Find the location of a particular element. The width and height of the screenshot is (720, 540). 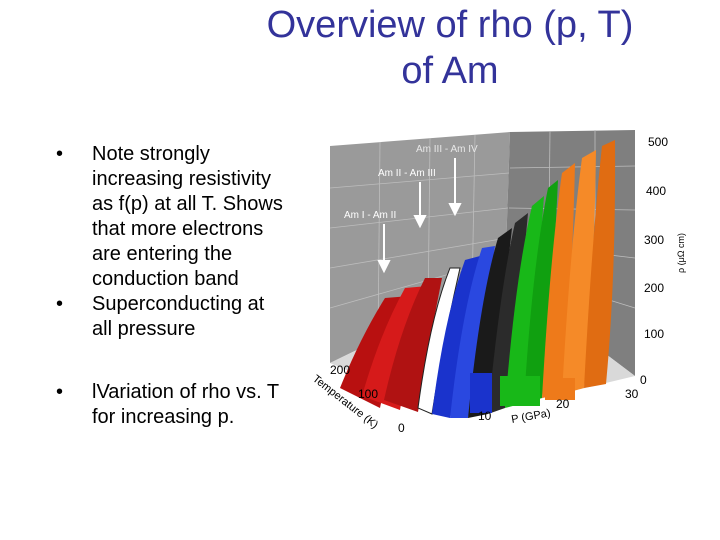

bullet-text: Superconducting at all pressure is located at coordinates (178, 316).